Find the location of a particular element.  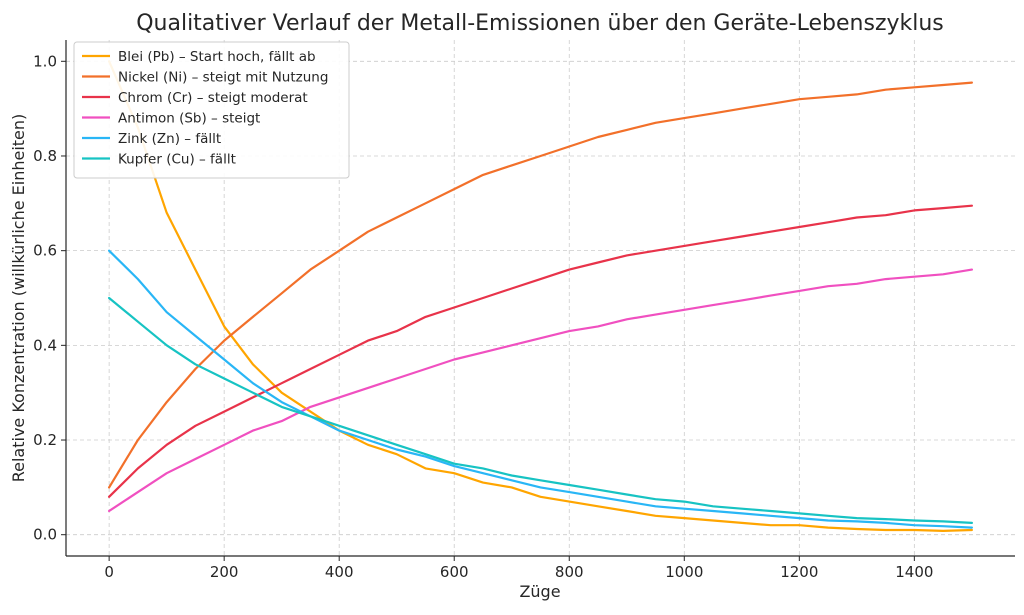

x-tick-label: 1200 is located at coordinates (799, 572).